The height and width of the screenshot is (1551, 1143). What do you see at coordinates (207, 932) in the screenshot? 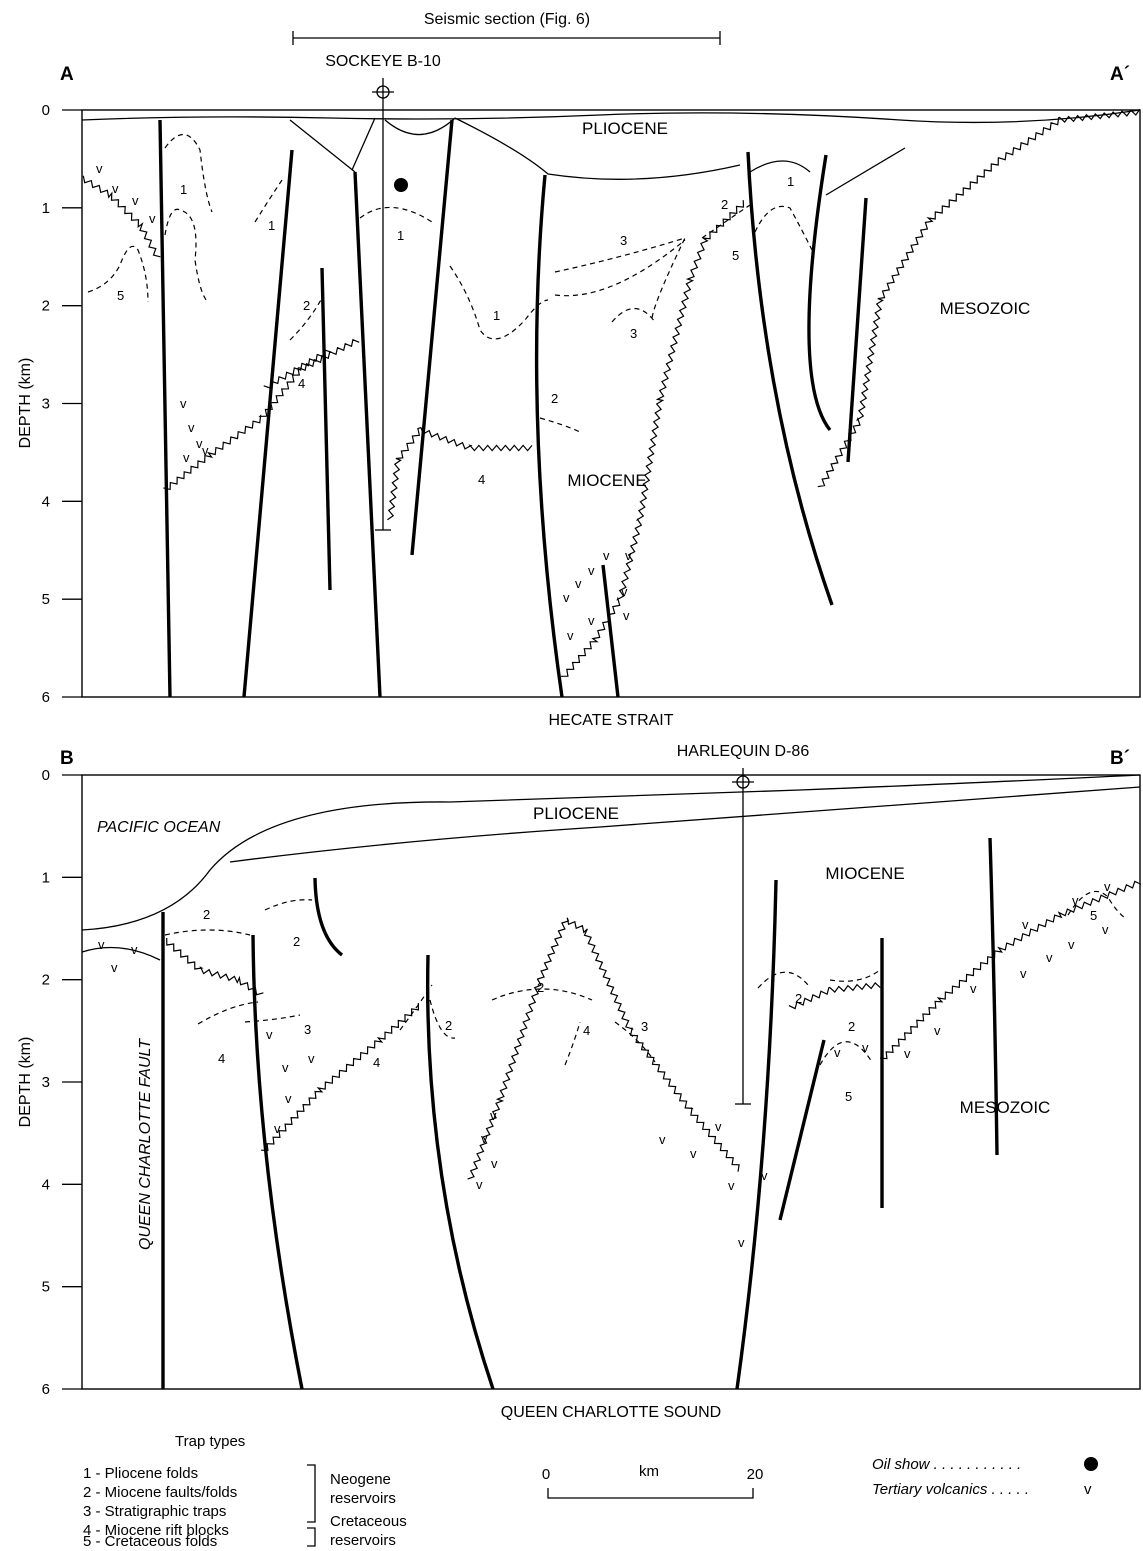
I see `trap-b-2a` at bounding box center [207, 932].